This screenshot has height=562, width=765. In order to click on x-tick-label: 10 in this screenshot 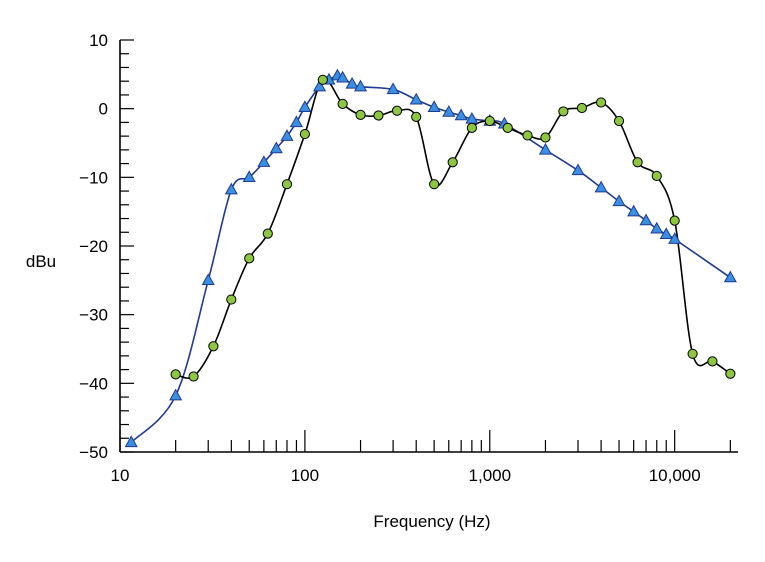, I will do `click(120, 475)`.